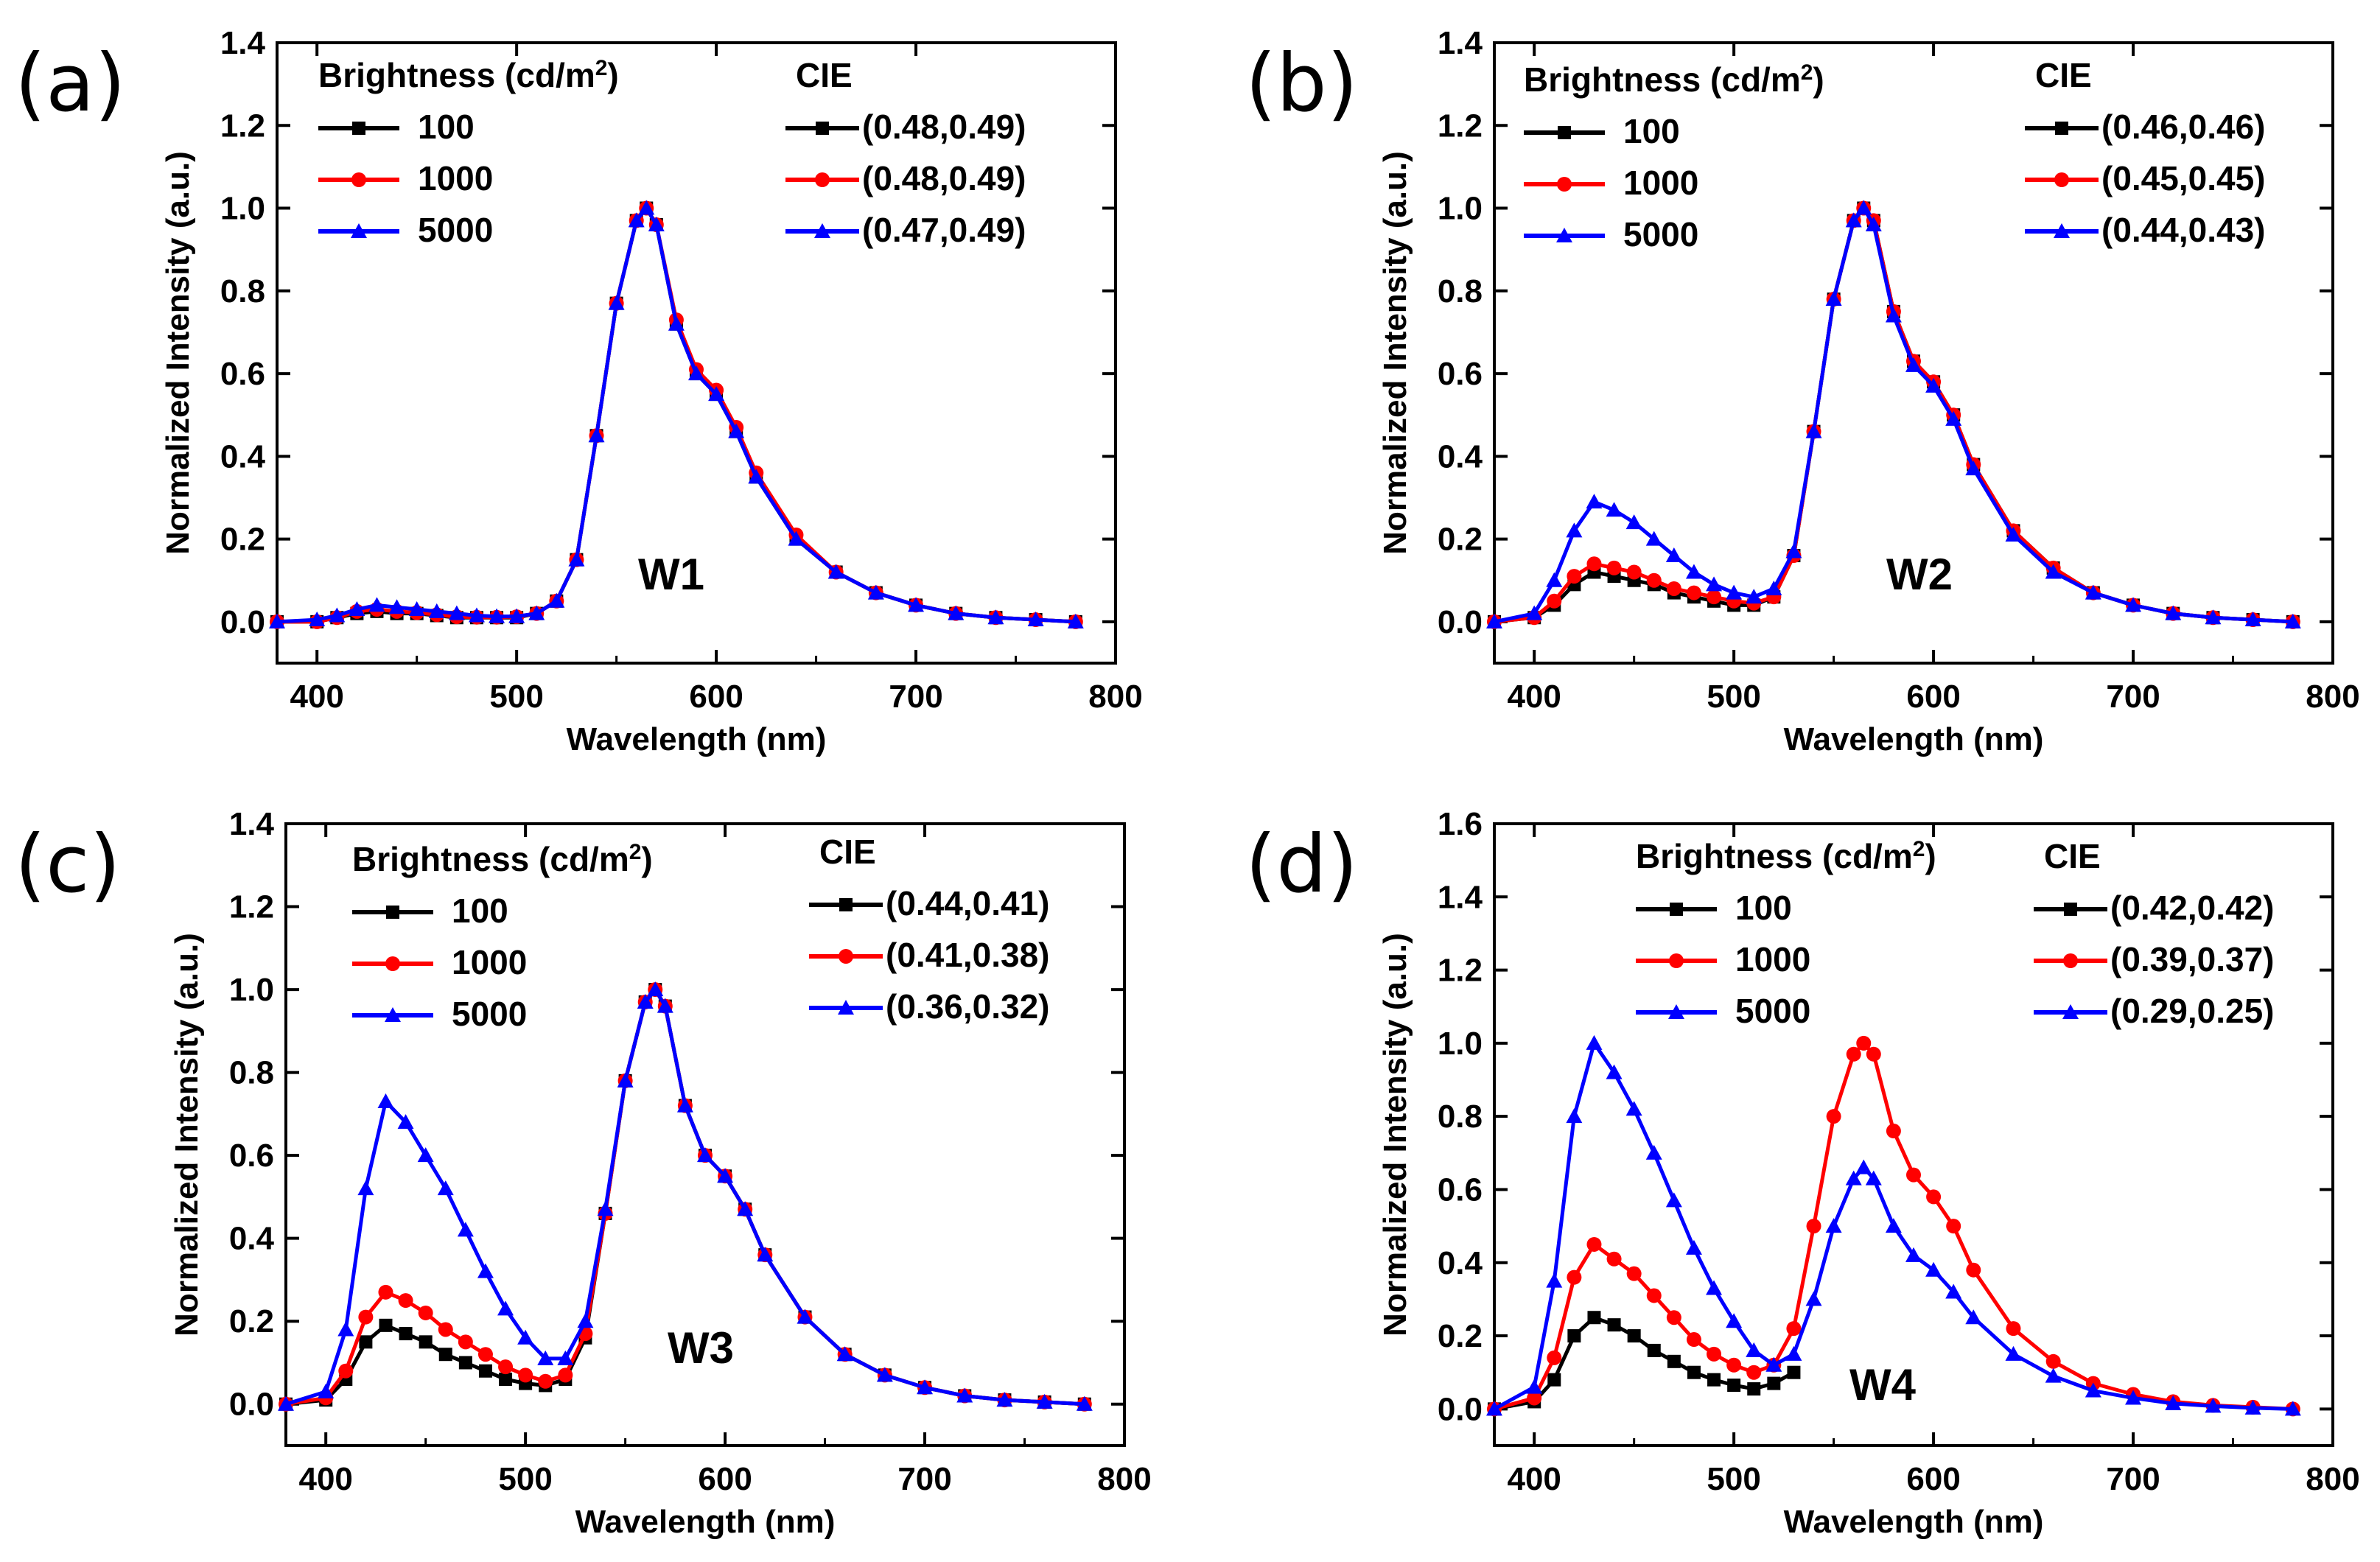 Image resolution: width=2380 pixels, height=1562 pixels. What do you see at coordinates (480, 911) in the screenshot?
I see `legend-entry-label: 100` at bounding box center [480, 911].